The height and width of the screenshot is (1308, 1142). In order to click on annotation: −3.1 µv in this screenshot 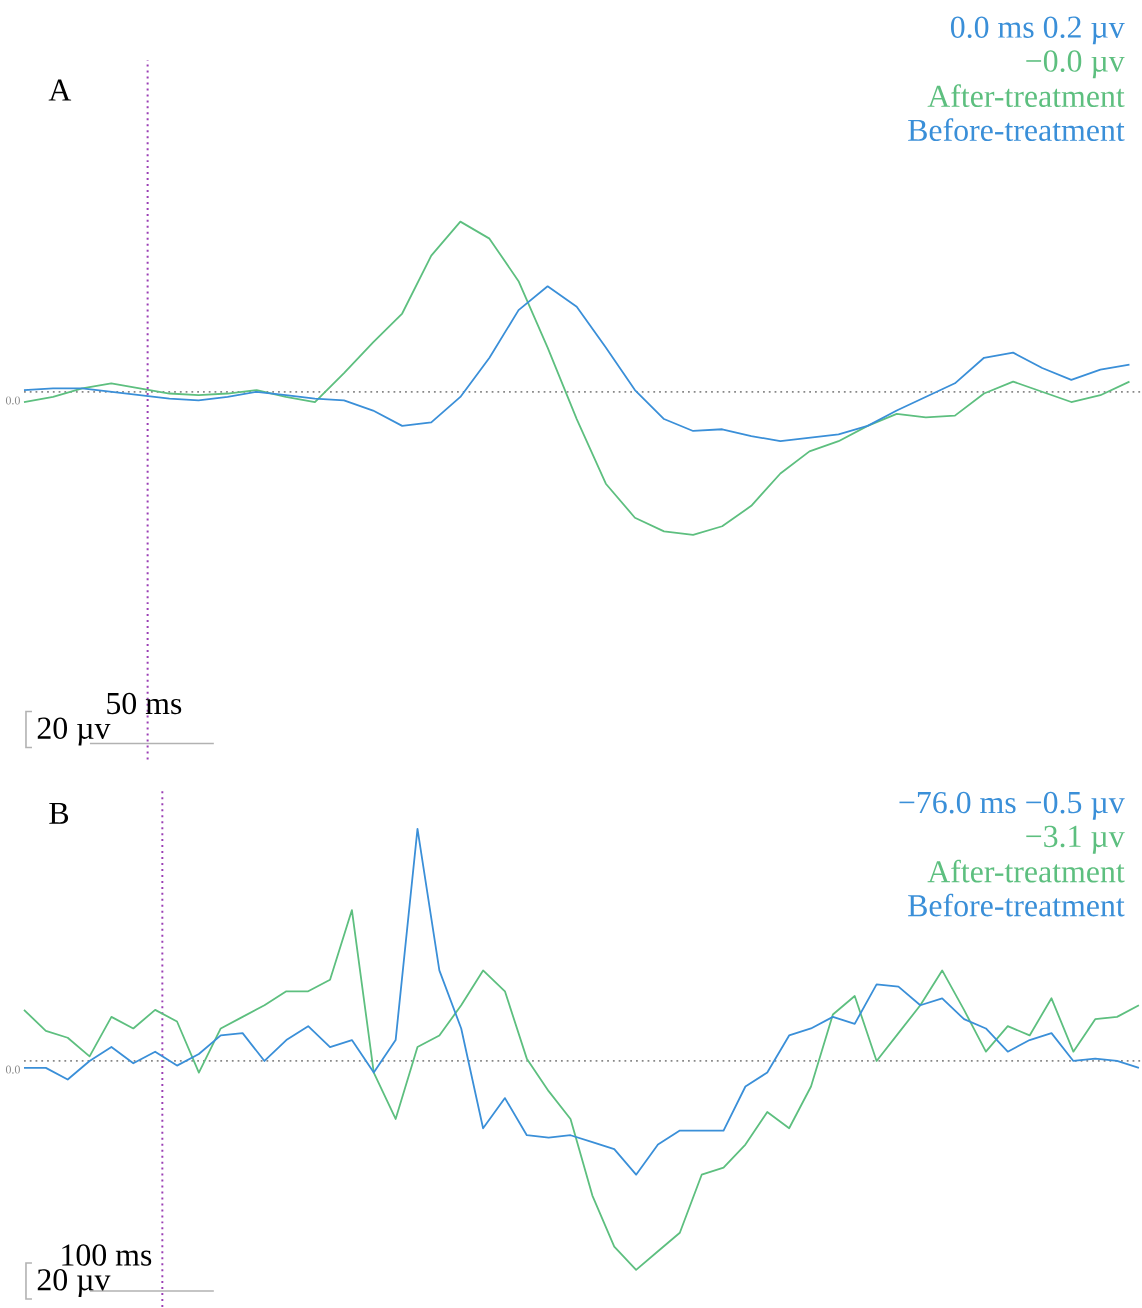, I will do `click(1075, 839)`.